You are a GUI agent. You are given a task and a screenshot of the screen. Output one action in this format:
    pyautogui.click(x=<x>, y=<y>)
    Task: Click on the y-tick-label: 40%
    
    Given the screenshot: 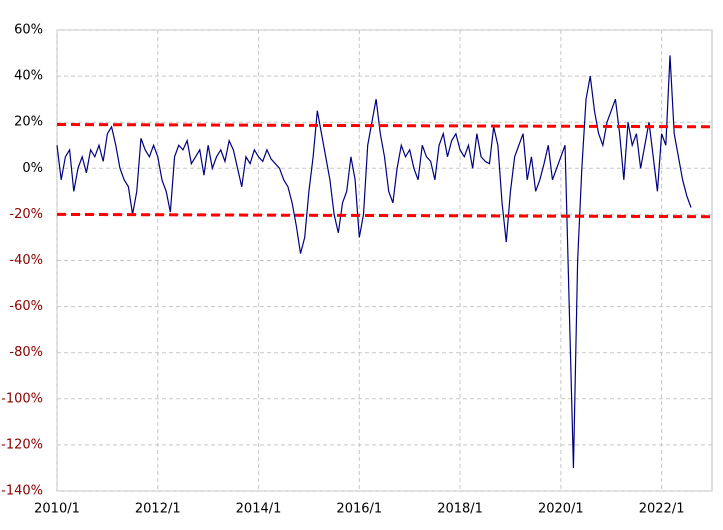 What is the action you would take?
    pyautogui.click(x=28, y=76)
    